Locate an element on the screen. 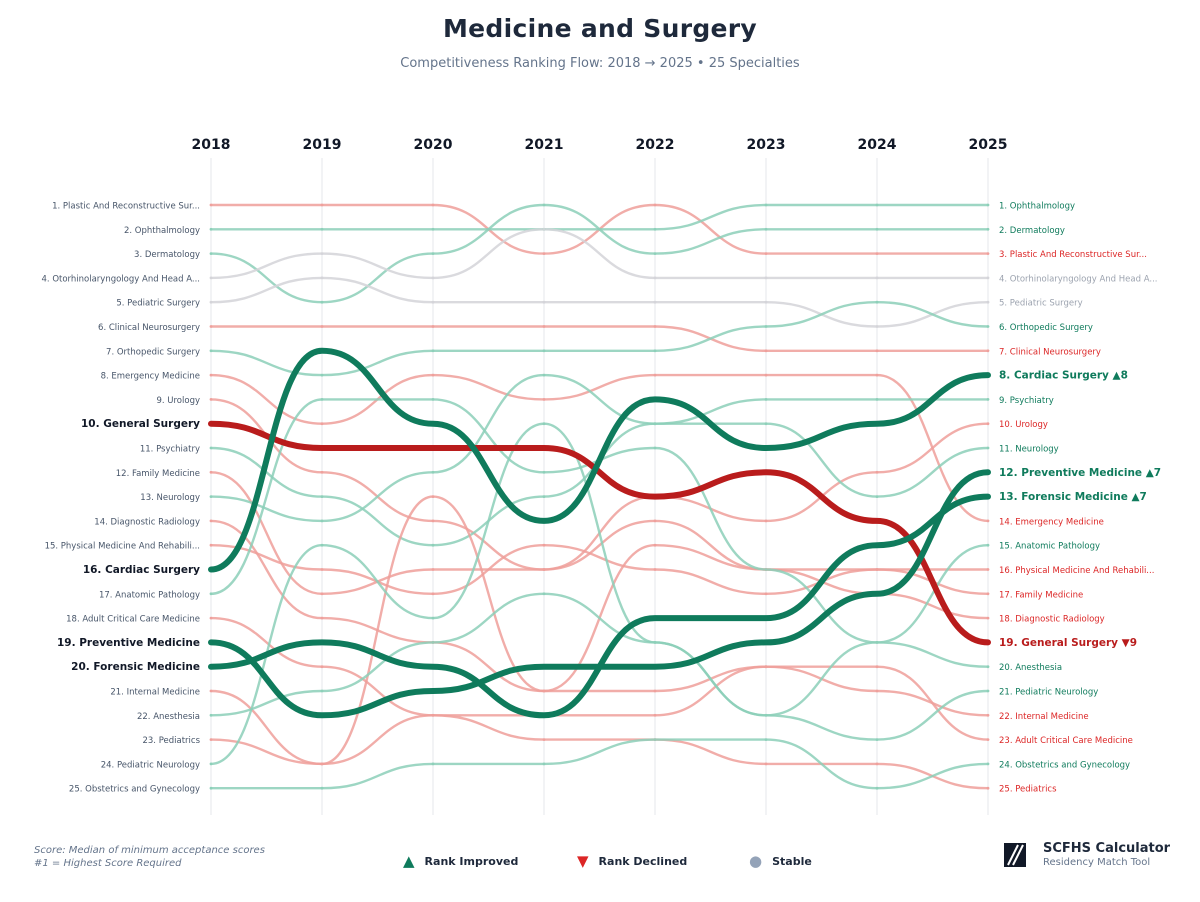 The height and width of the screenshot is (902, 1200). diagonal-stripes-logo-icon is located at coordinates (1015, 854).